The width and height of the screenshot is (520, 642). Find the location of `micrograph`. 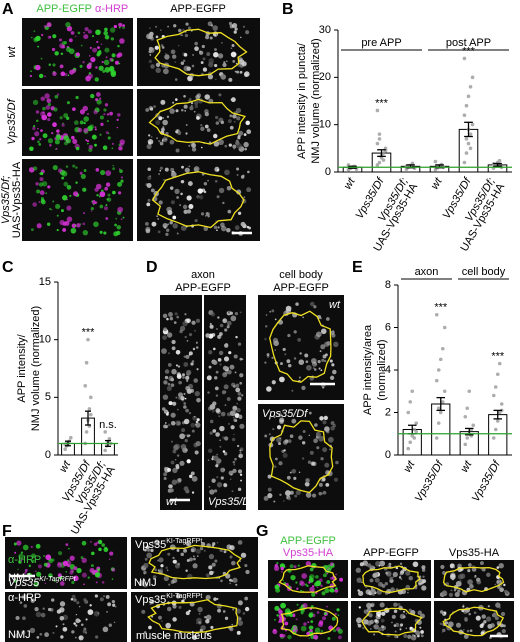

micrograph is located at coordinates (77, 52).